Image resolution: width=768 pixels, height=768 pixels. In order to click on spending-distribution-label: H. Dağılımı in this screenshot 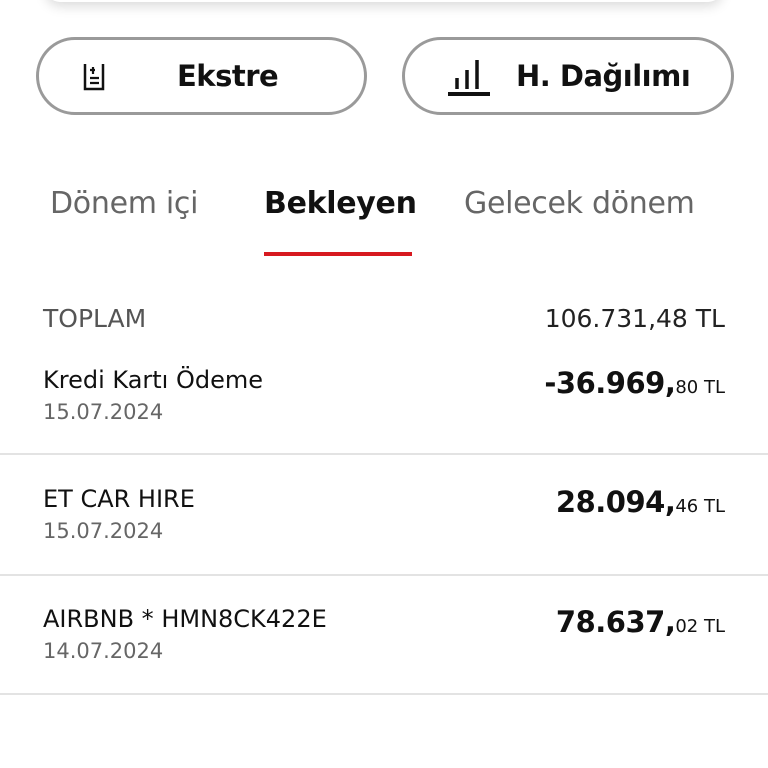, I will do `click(603, 76)`.